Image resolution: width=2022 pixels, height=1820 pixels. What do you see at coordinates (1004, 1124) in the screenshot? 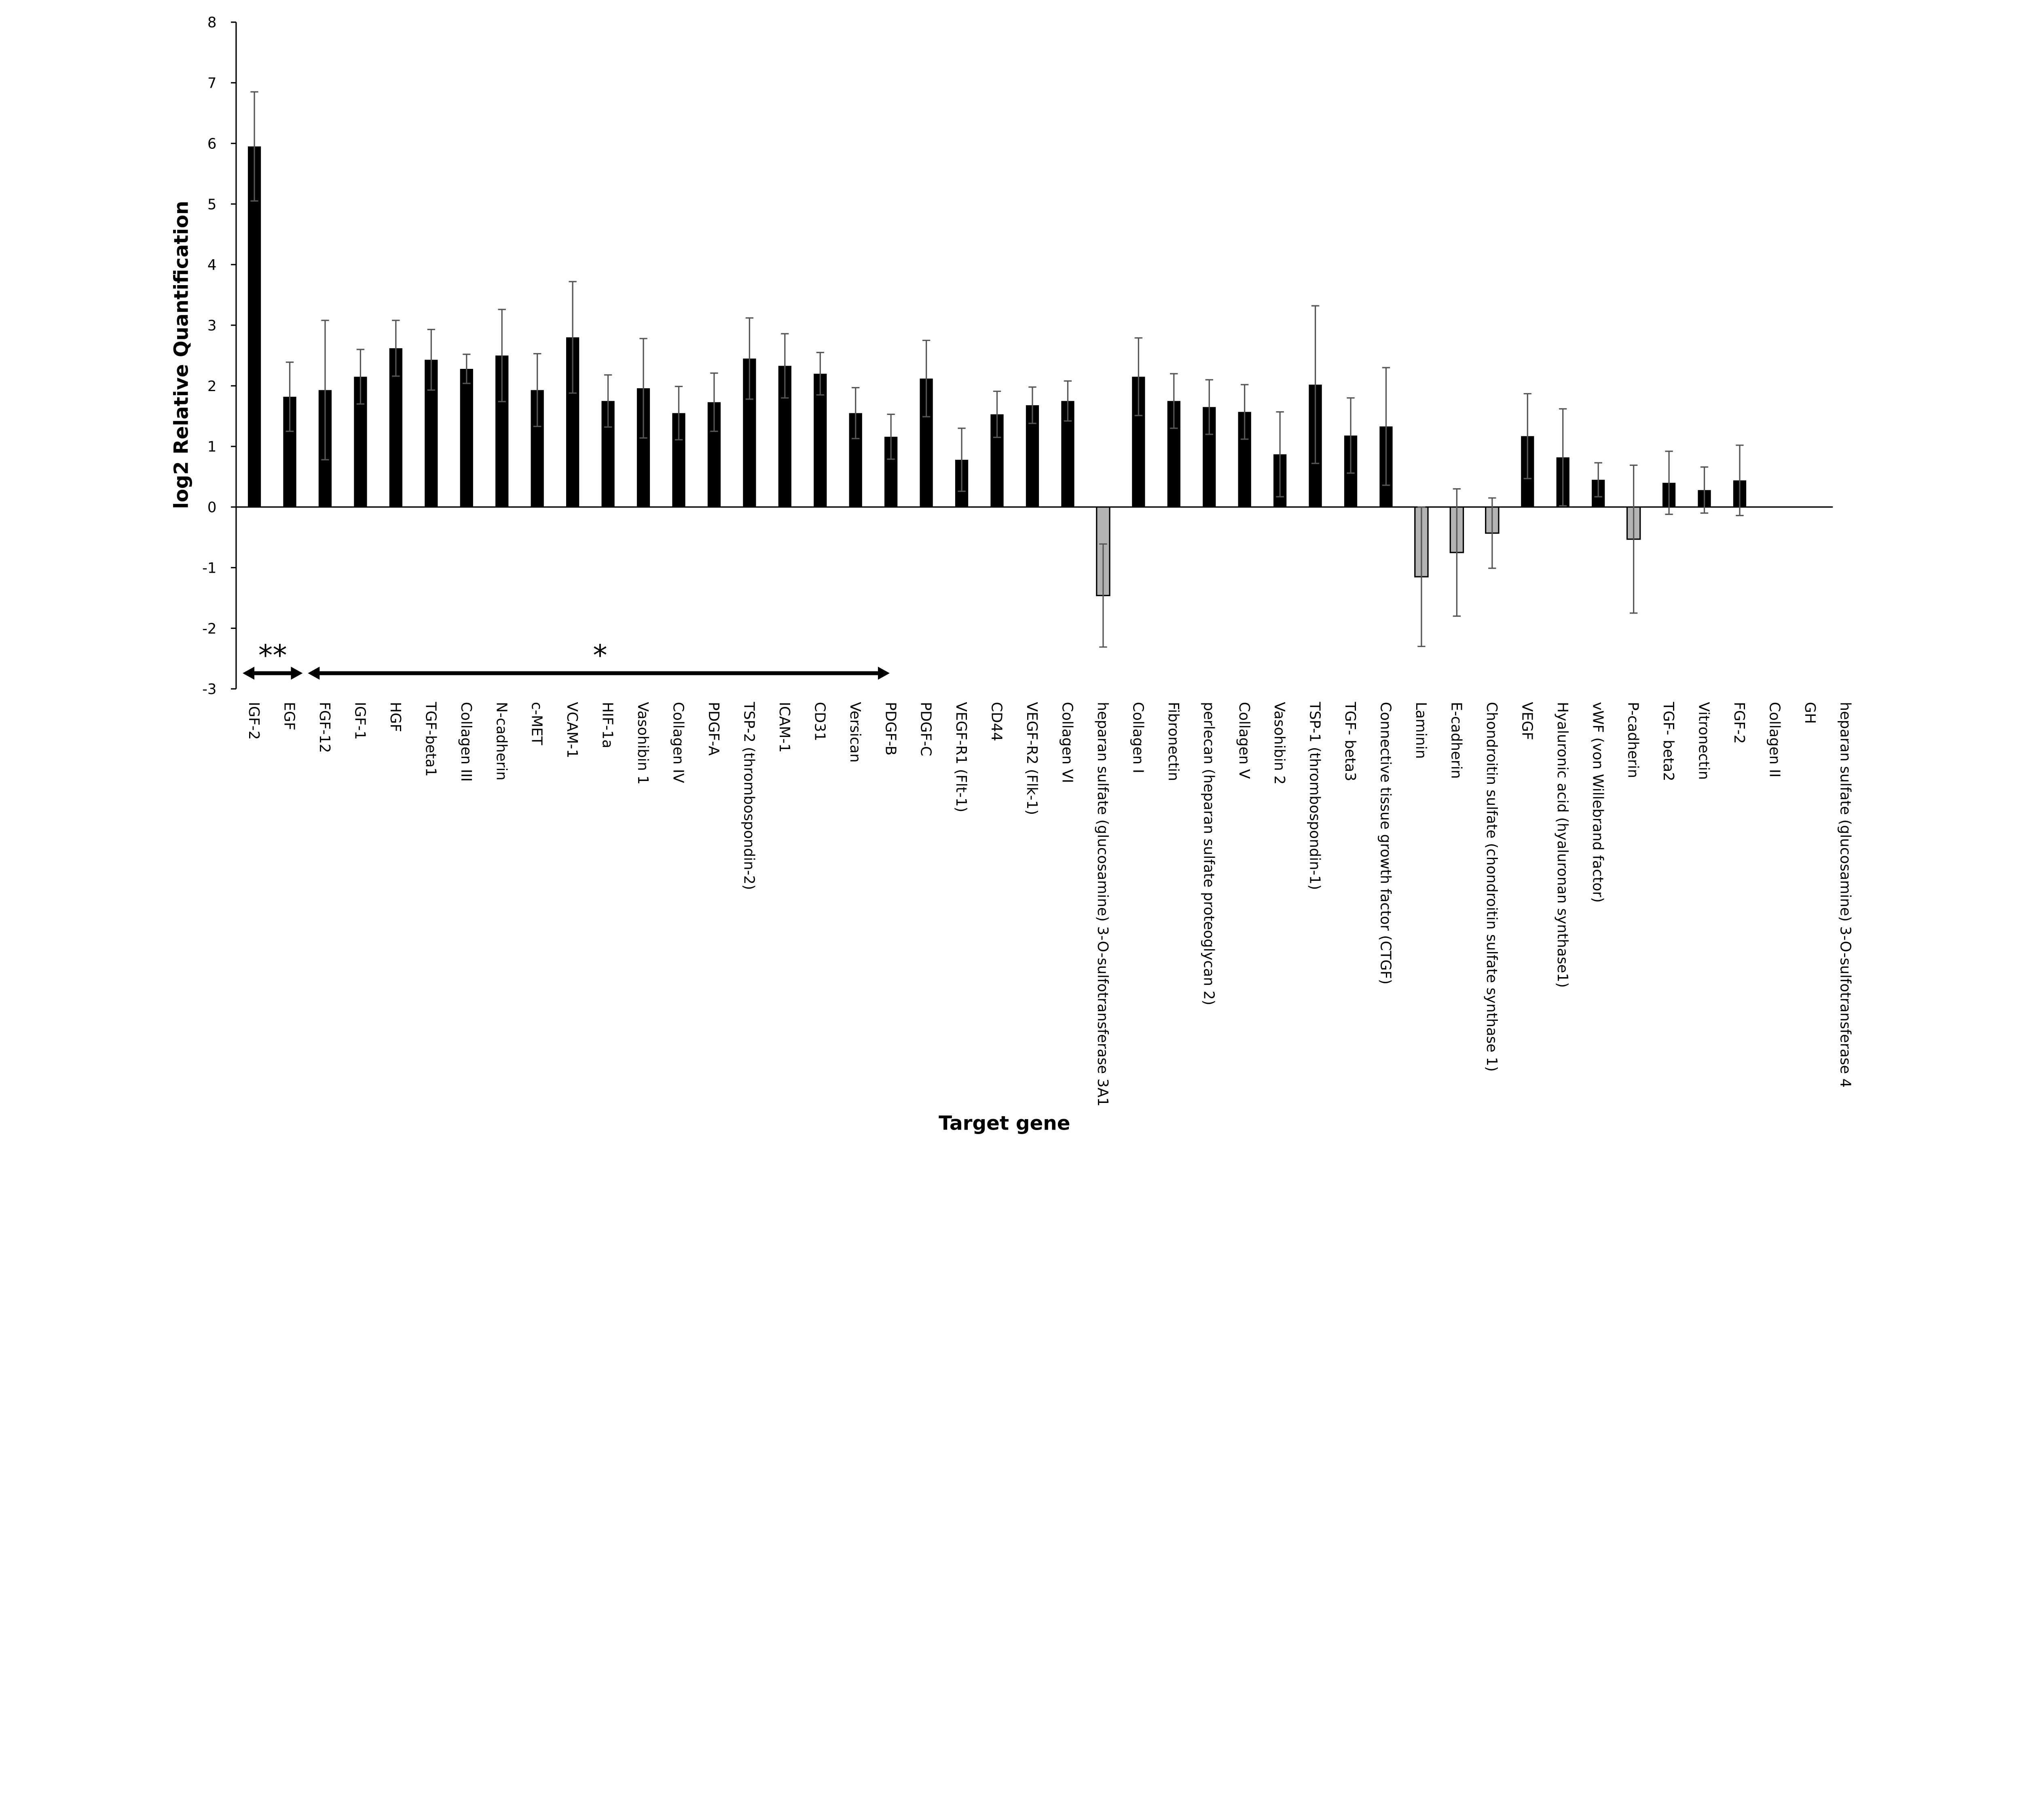
I see `x-axis-title: Target gene` at bounding box center [1004, 1124].